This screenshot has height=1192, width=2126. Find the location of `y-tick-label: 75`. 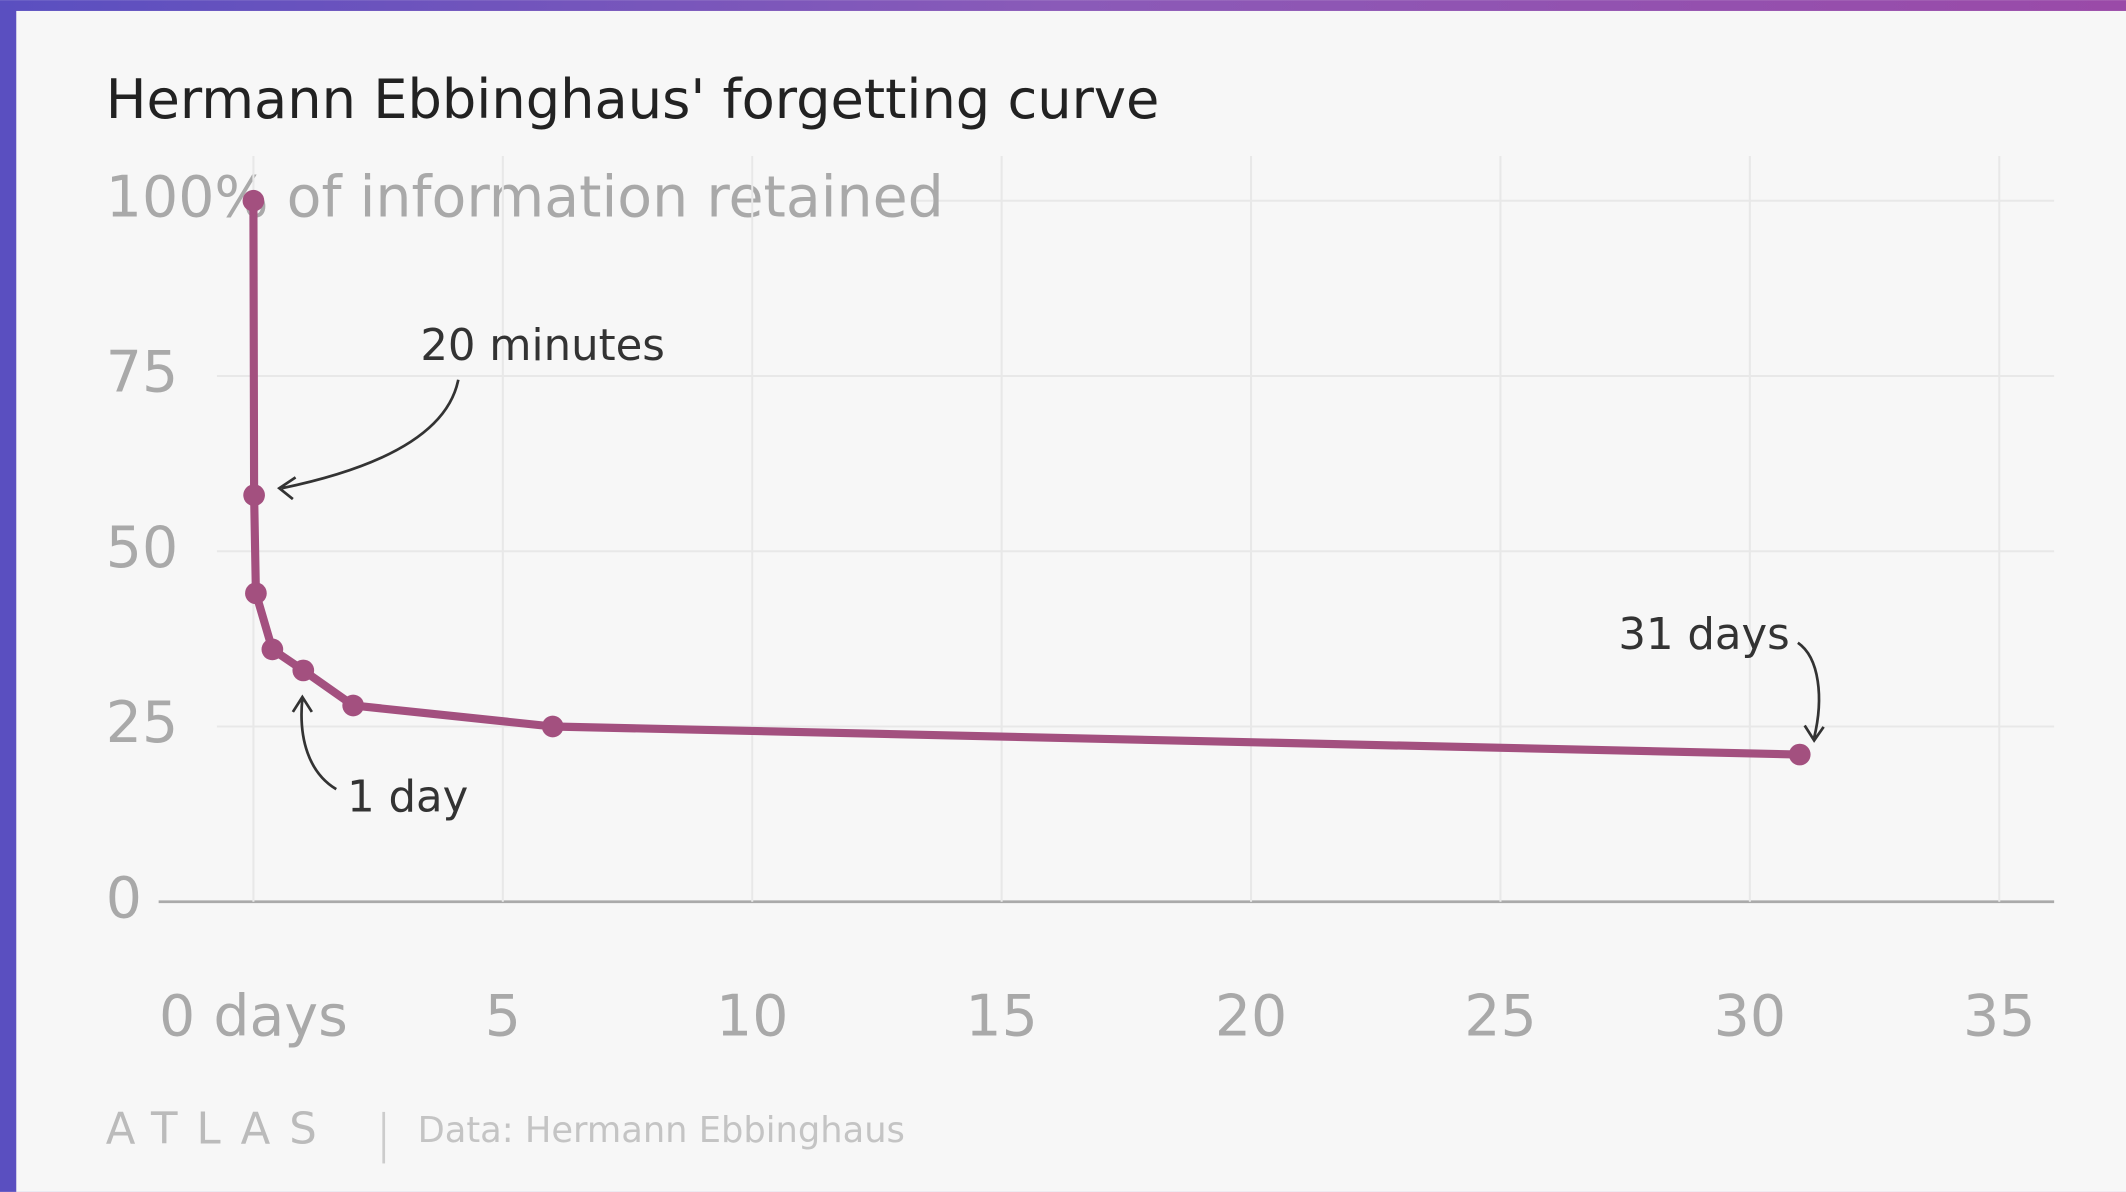

y-tick-label: 75 is located at coordinates (142, 373).